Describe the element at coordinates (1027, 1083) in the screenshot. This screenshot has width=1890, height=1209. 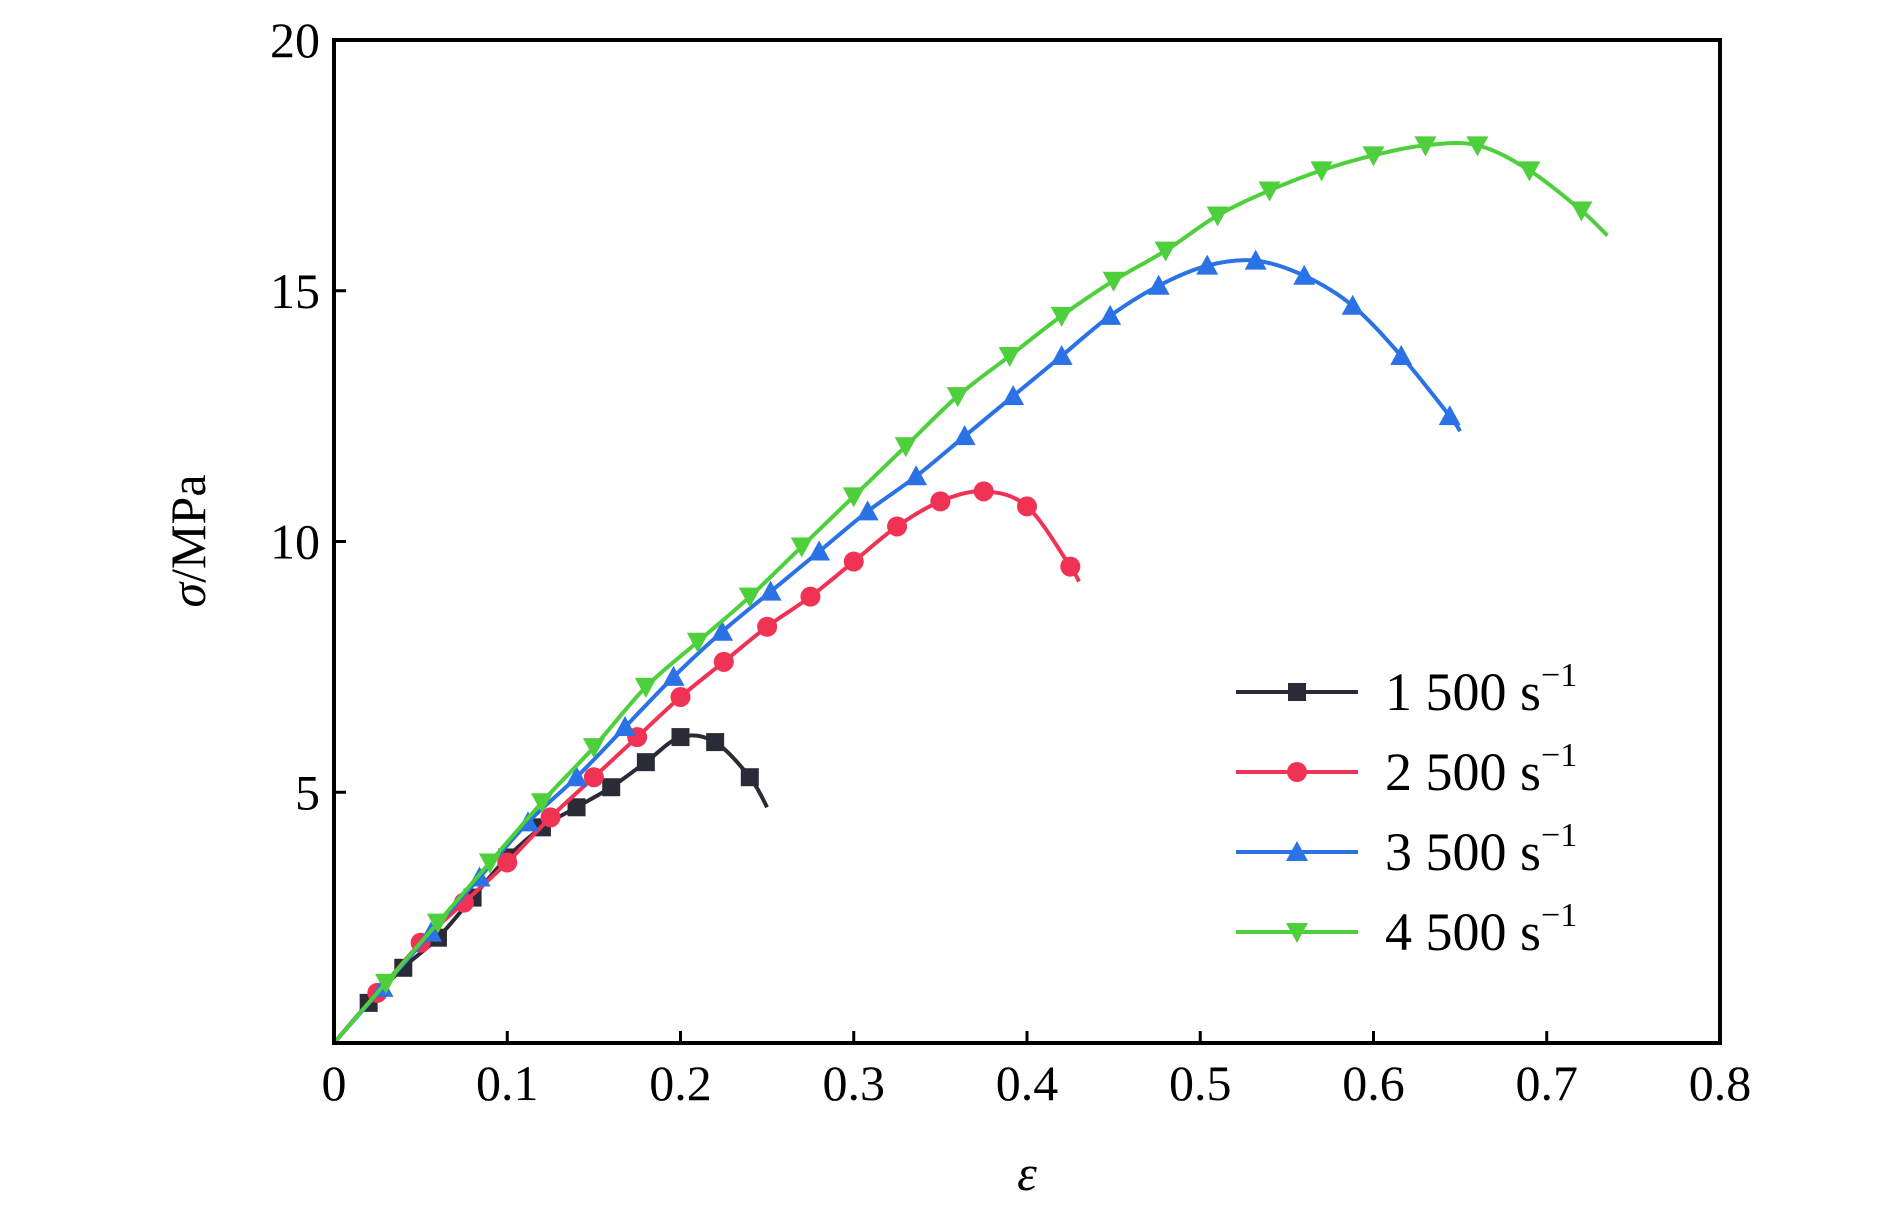
I see `x-tick-label: 0.4` at that location.